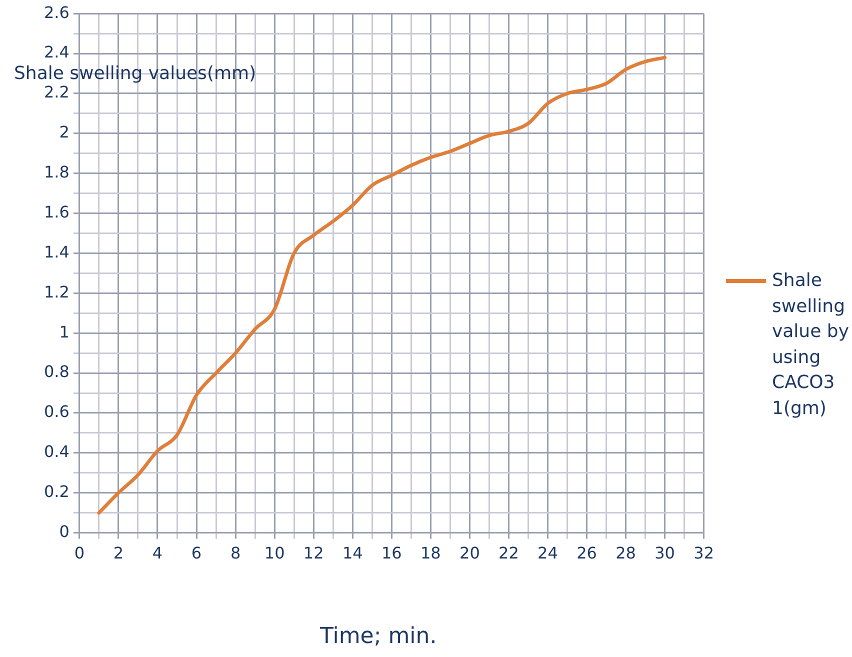 Image resolution: width=852 pixels, height=657 pixels. Describe the element at coordinates (508, 553) in the screenshot. I see `x-tick-label: 22` at that location.